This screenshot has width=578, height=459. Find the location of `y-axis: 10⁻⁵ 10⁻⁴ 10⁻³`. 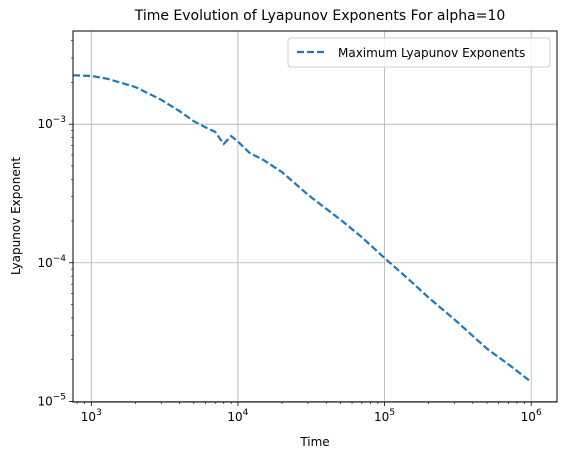

y-axis: 10⁻⁵ 10⁻⁴ 10⁻³ is located at coordinates (55, 224).